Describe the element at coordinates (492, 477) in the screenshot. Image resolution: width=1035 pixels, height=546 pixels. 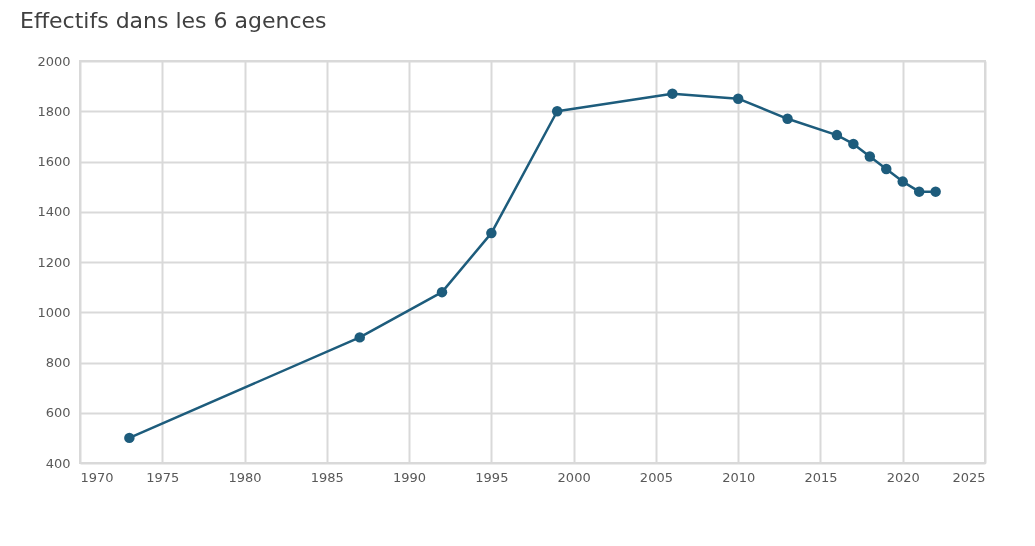
I see `x-tick-label: 1995` at that location.